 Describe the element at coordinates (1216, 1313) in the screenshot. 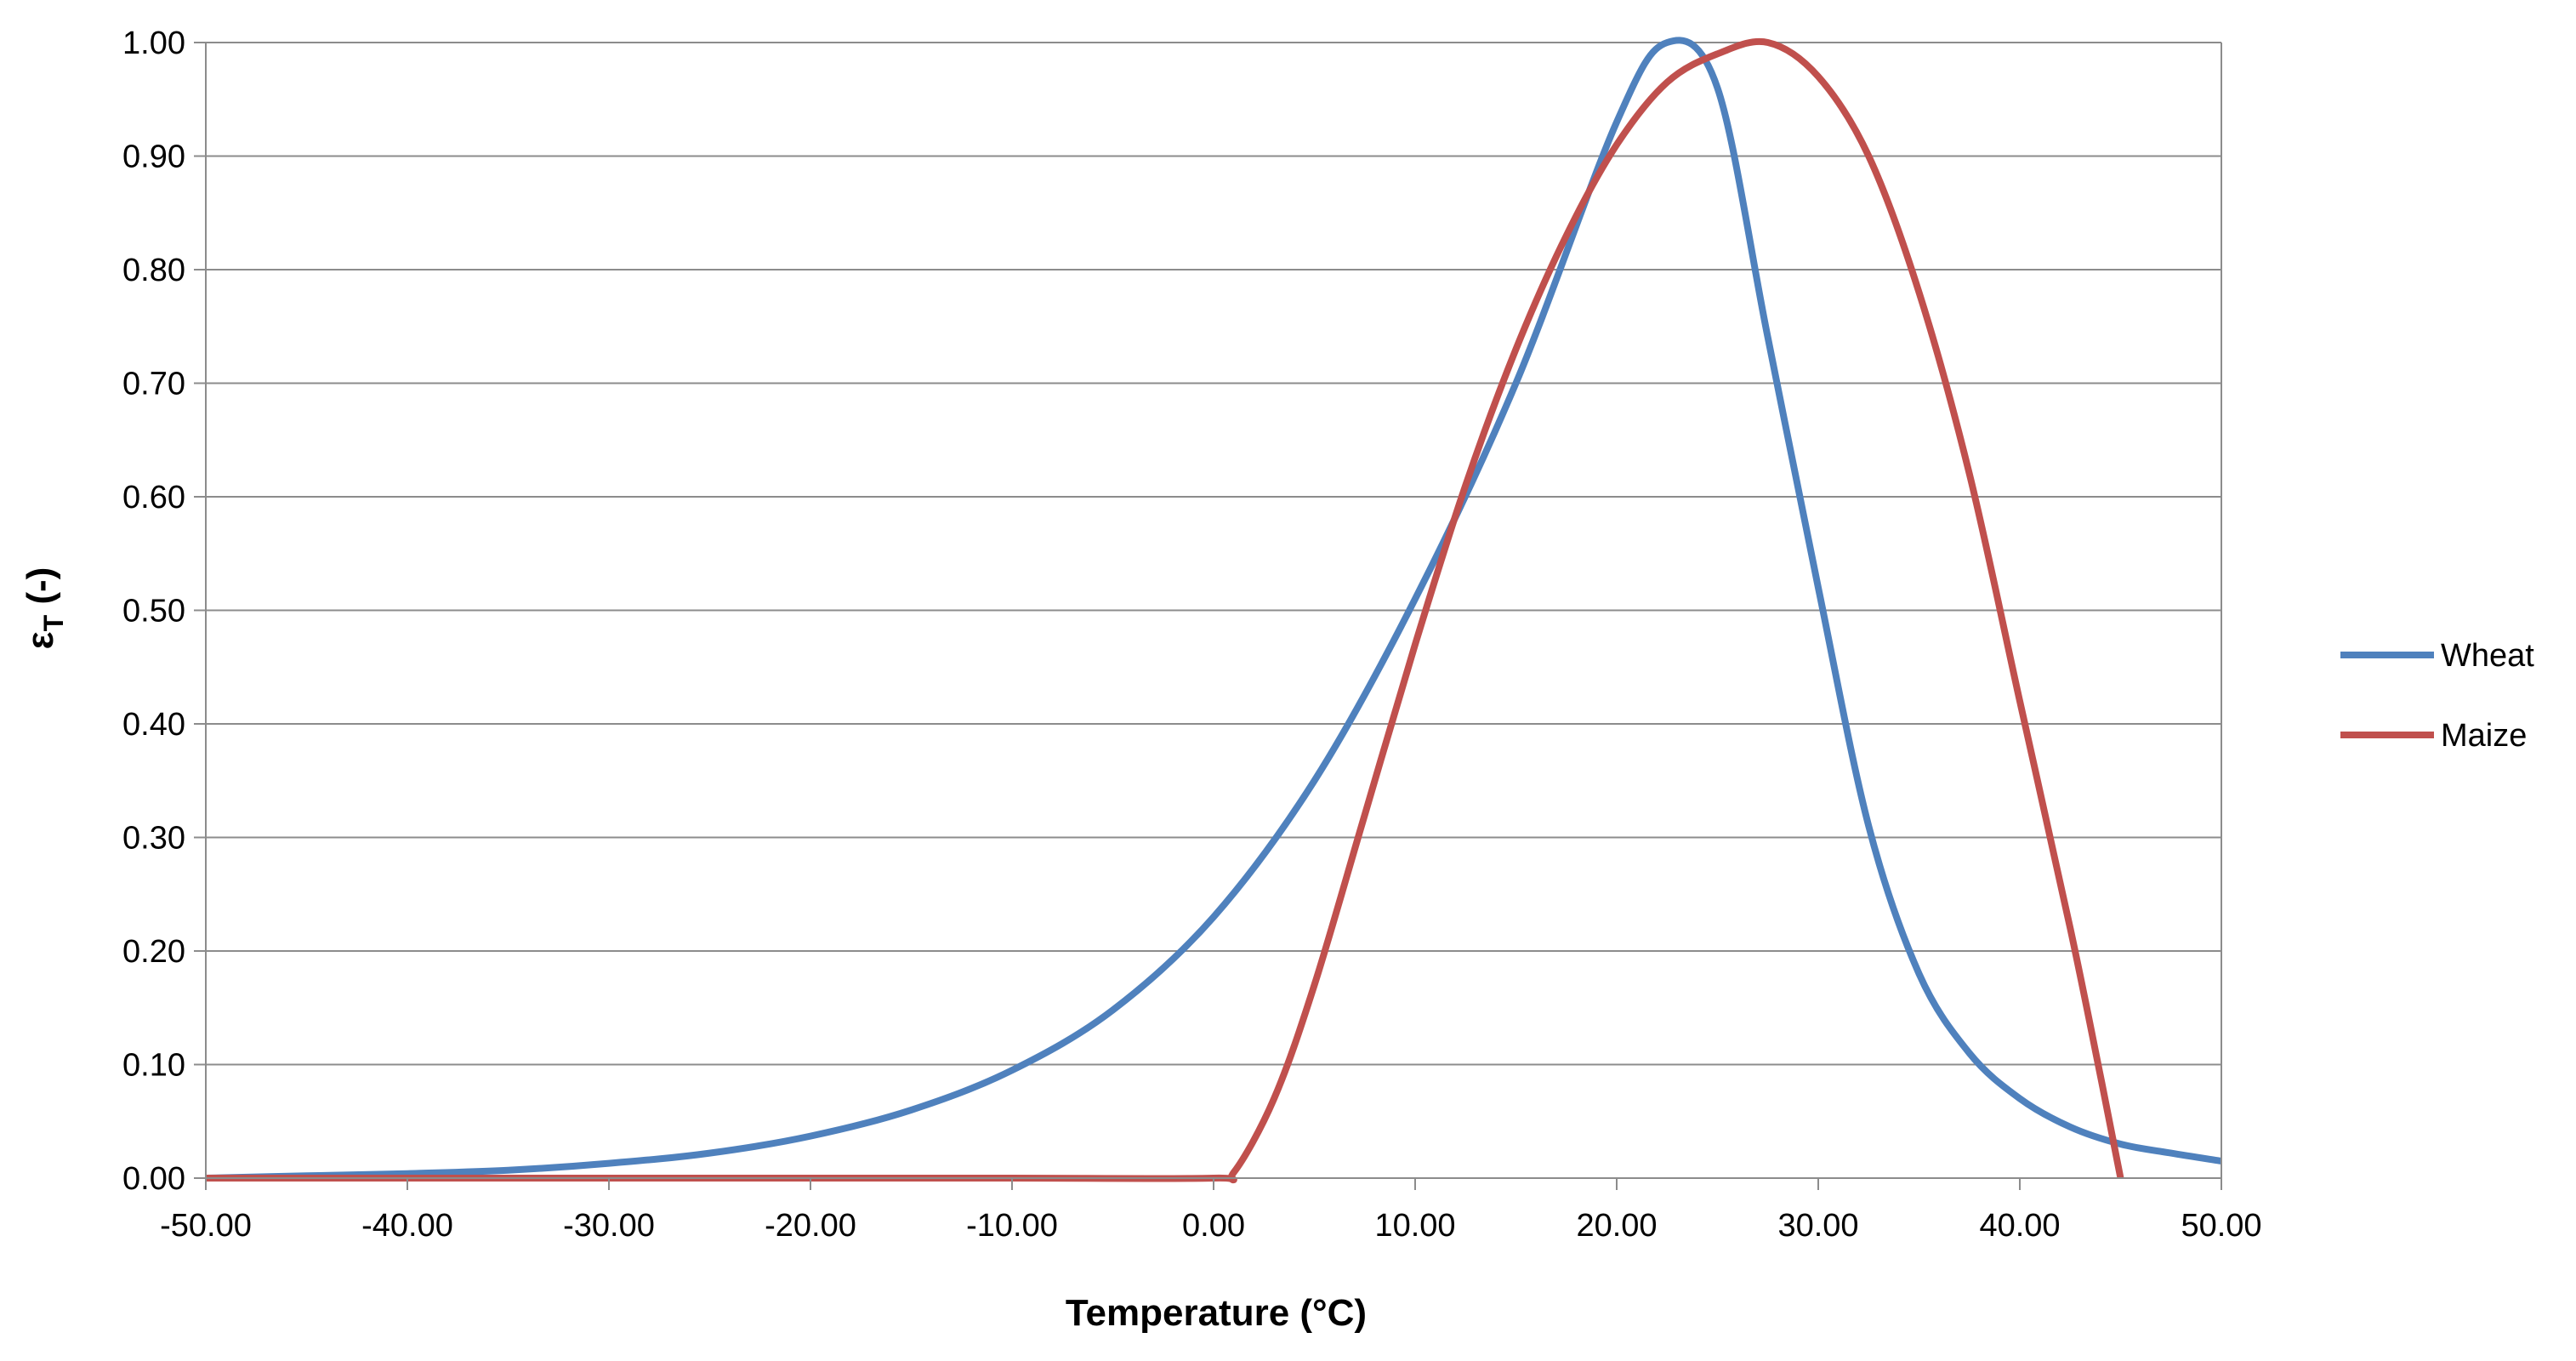

I see `x-axis-title: Temperature (°C)` at that location.